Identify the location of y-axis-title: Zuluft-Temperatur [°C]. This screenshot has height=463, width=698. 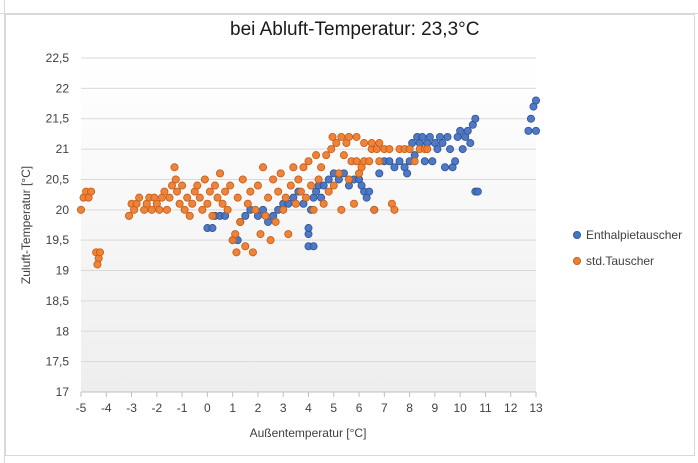
(26, 225).